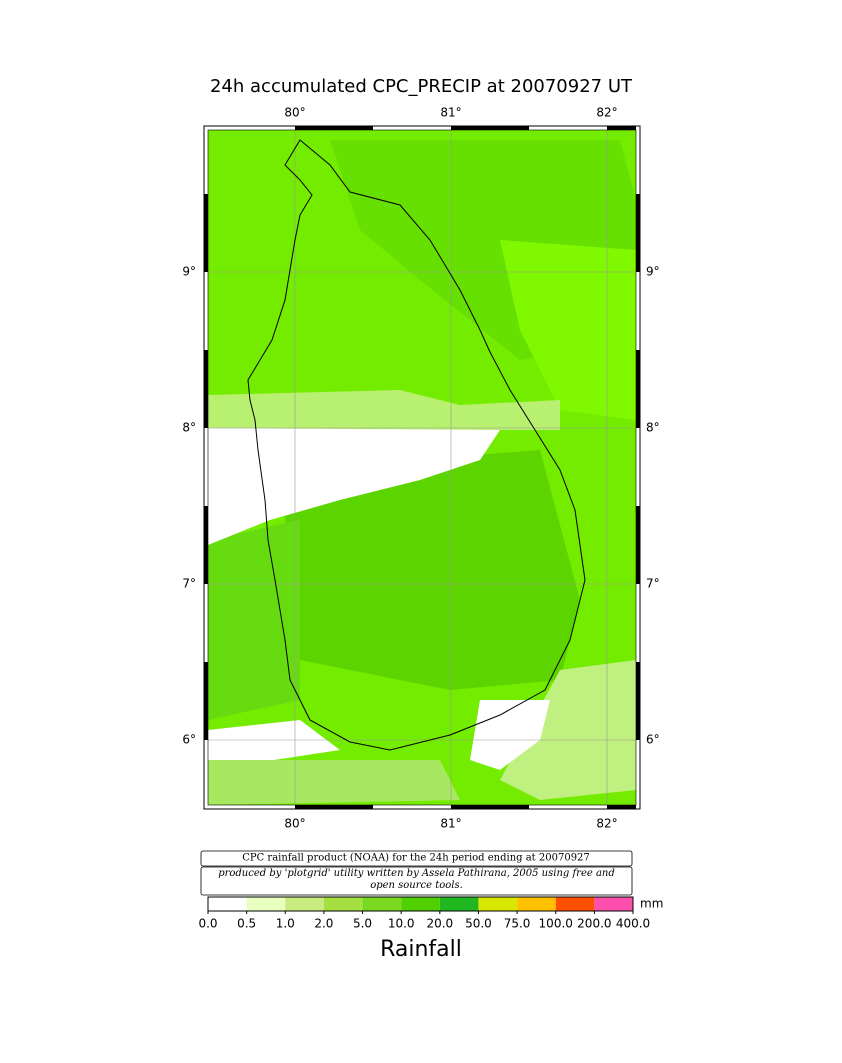 The image size is (842, 1063). I want to click on colorbar-title: Rainfall, so click(421, 949).